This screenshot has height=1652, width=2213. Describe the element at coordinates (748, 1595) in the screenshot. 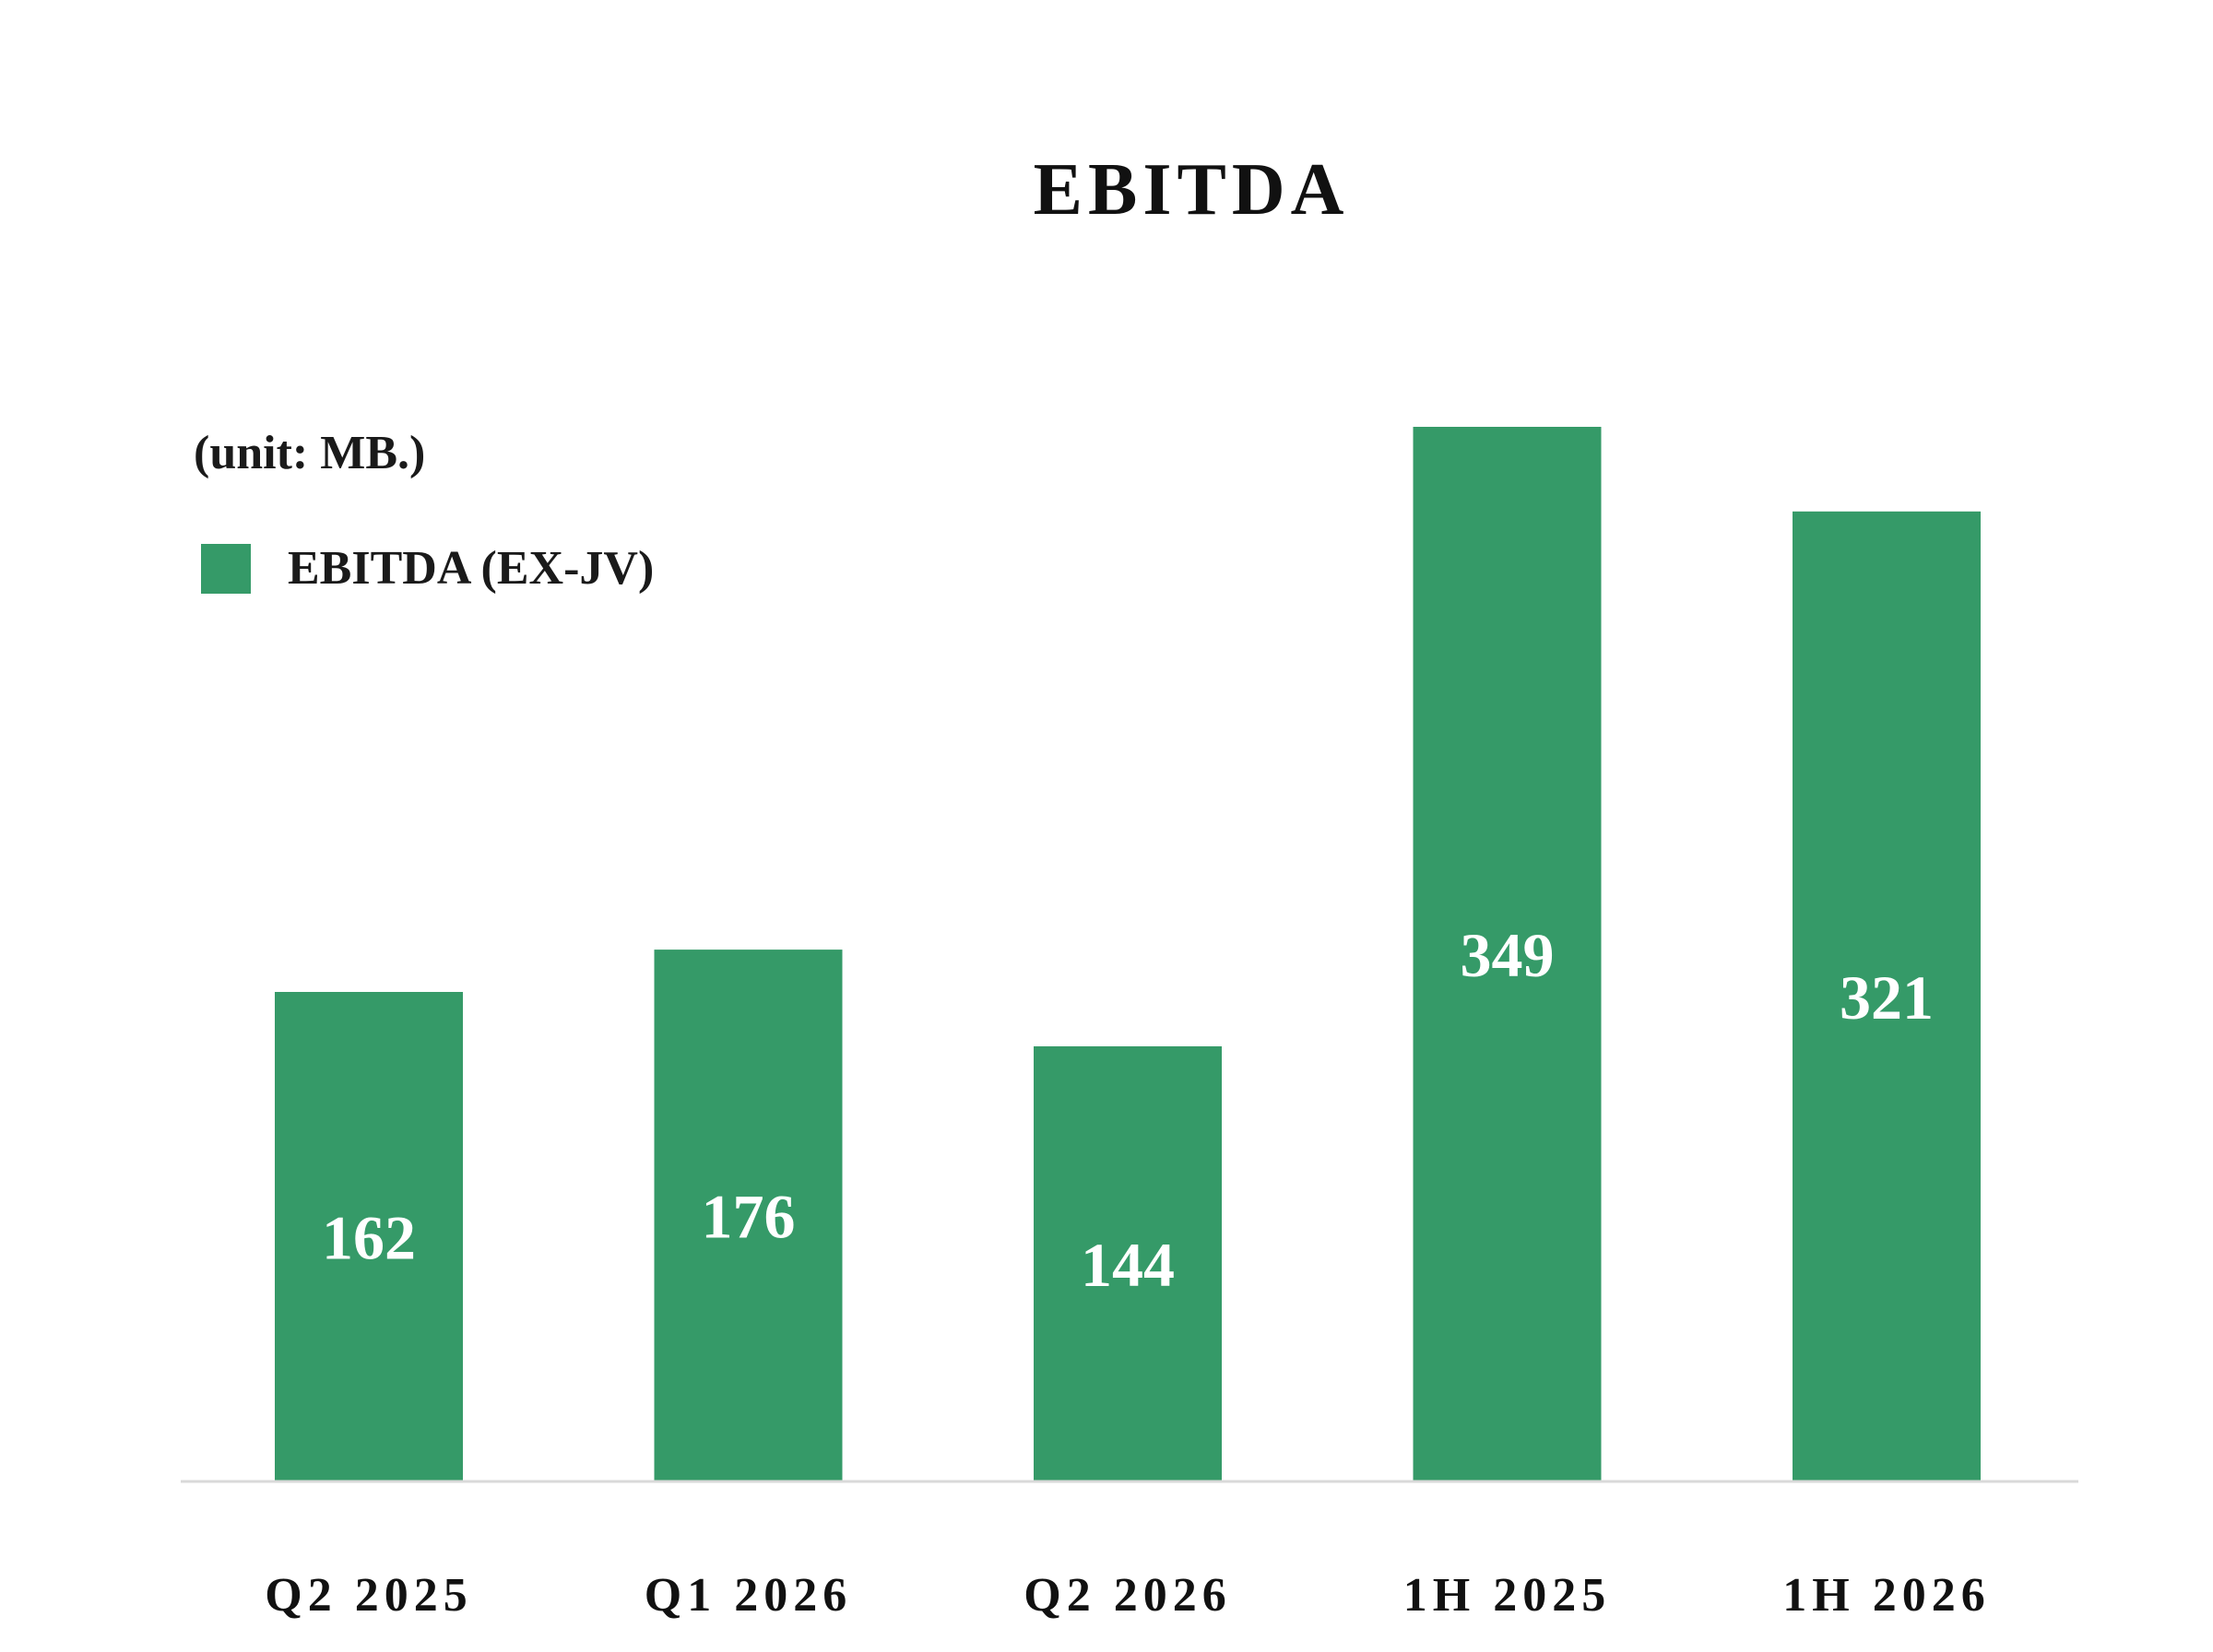

I see `category-label-2: Q1 2026` at that location.